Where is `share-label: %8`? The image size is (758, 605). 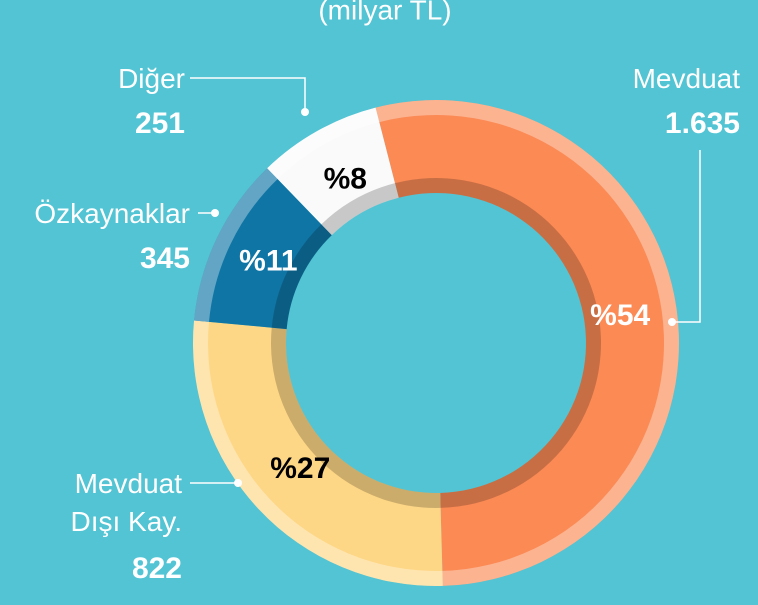 share-label: %8 is located at coordinates (345, 179).